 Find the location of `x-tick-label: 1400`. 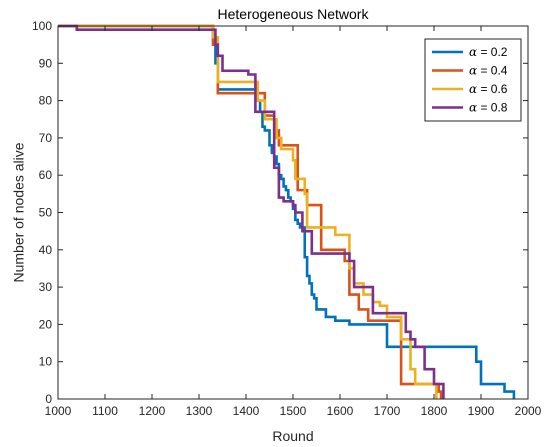

x-tick-label: 1400 is located at coordinates (246, 411).